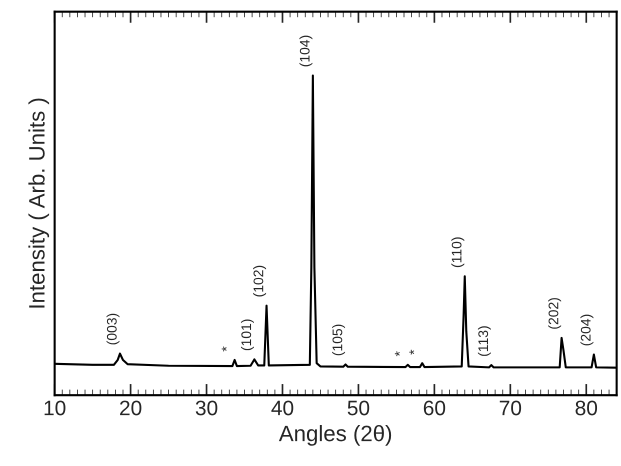  Describe the element at coordinates (55, 408) in the screenshot. I see `x-tick-label: 10` at that location.